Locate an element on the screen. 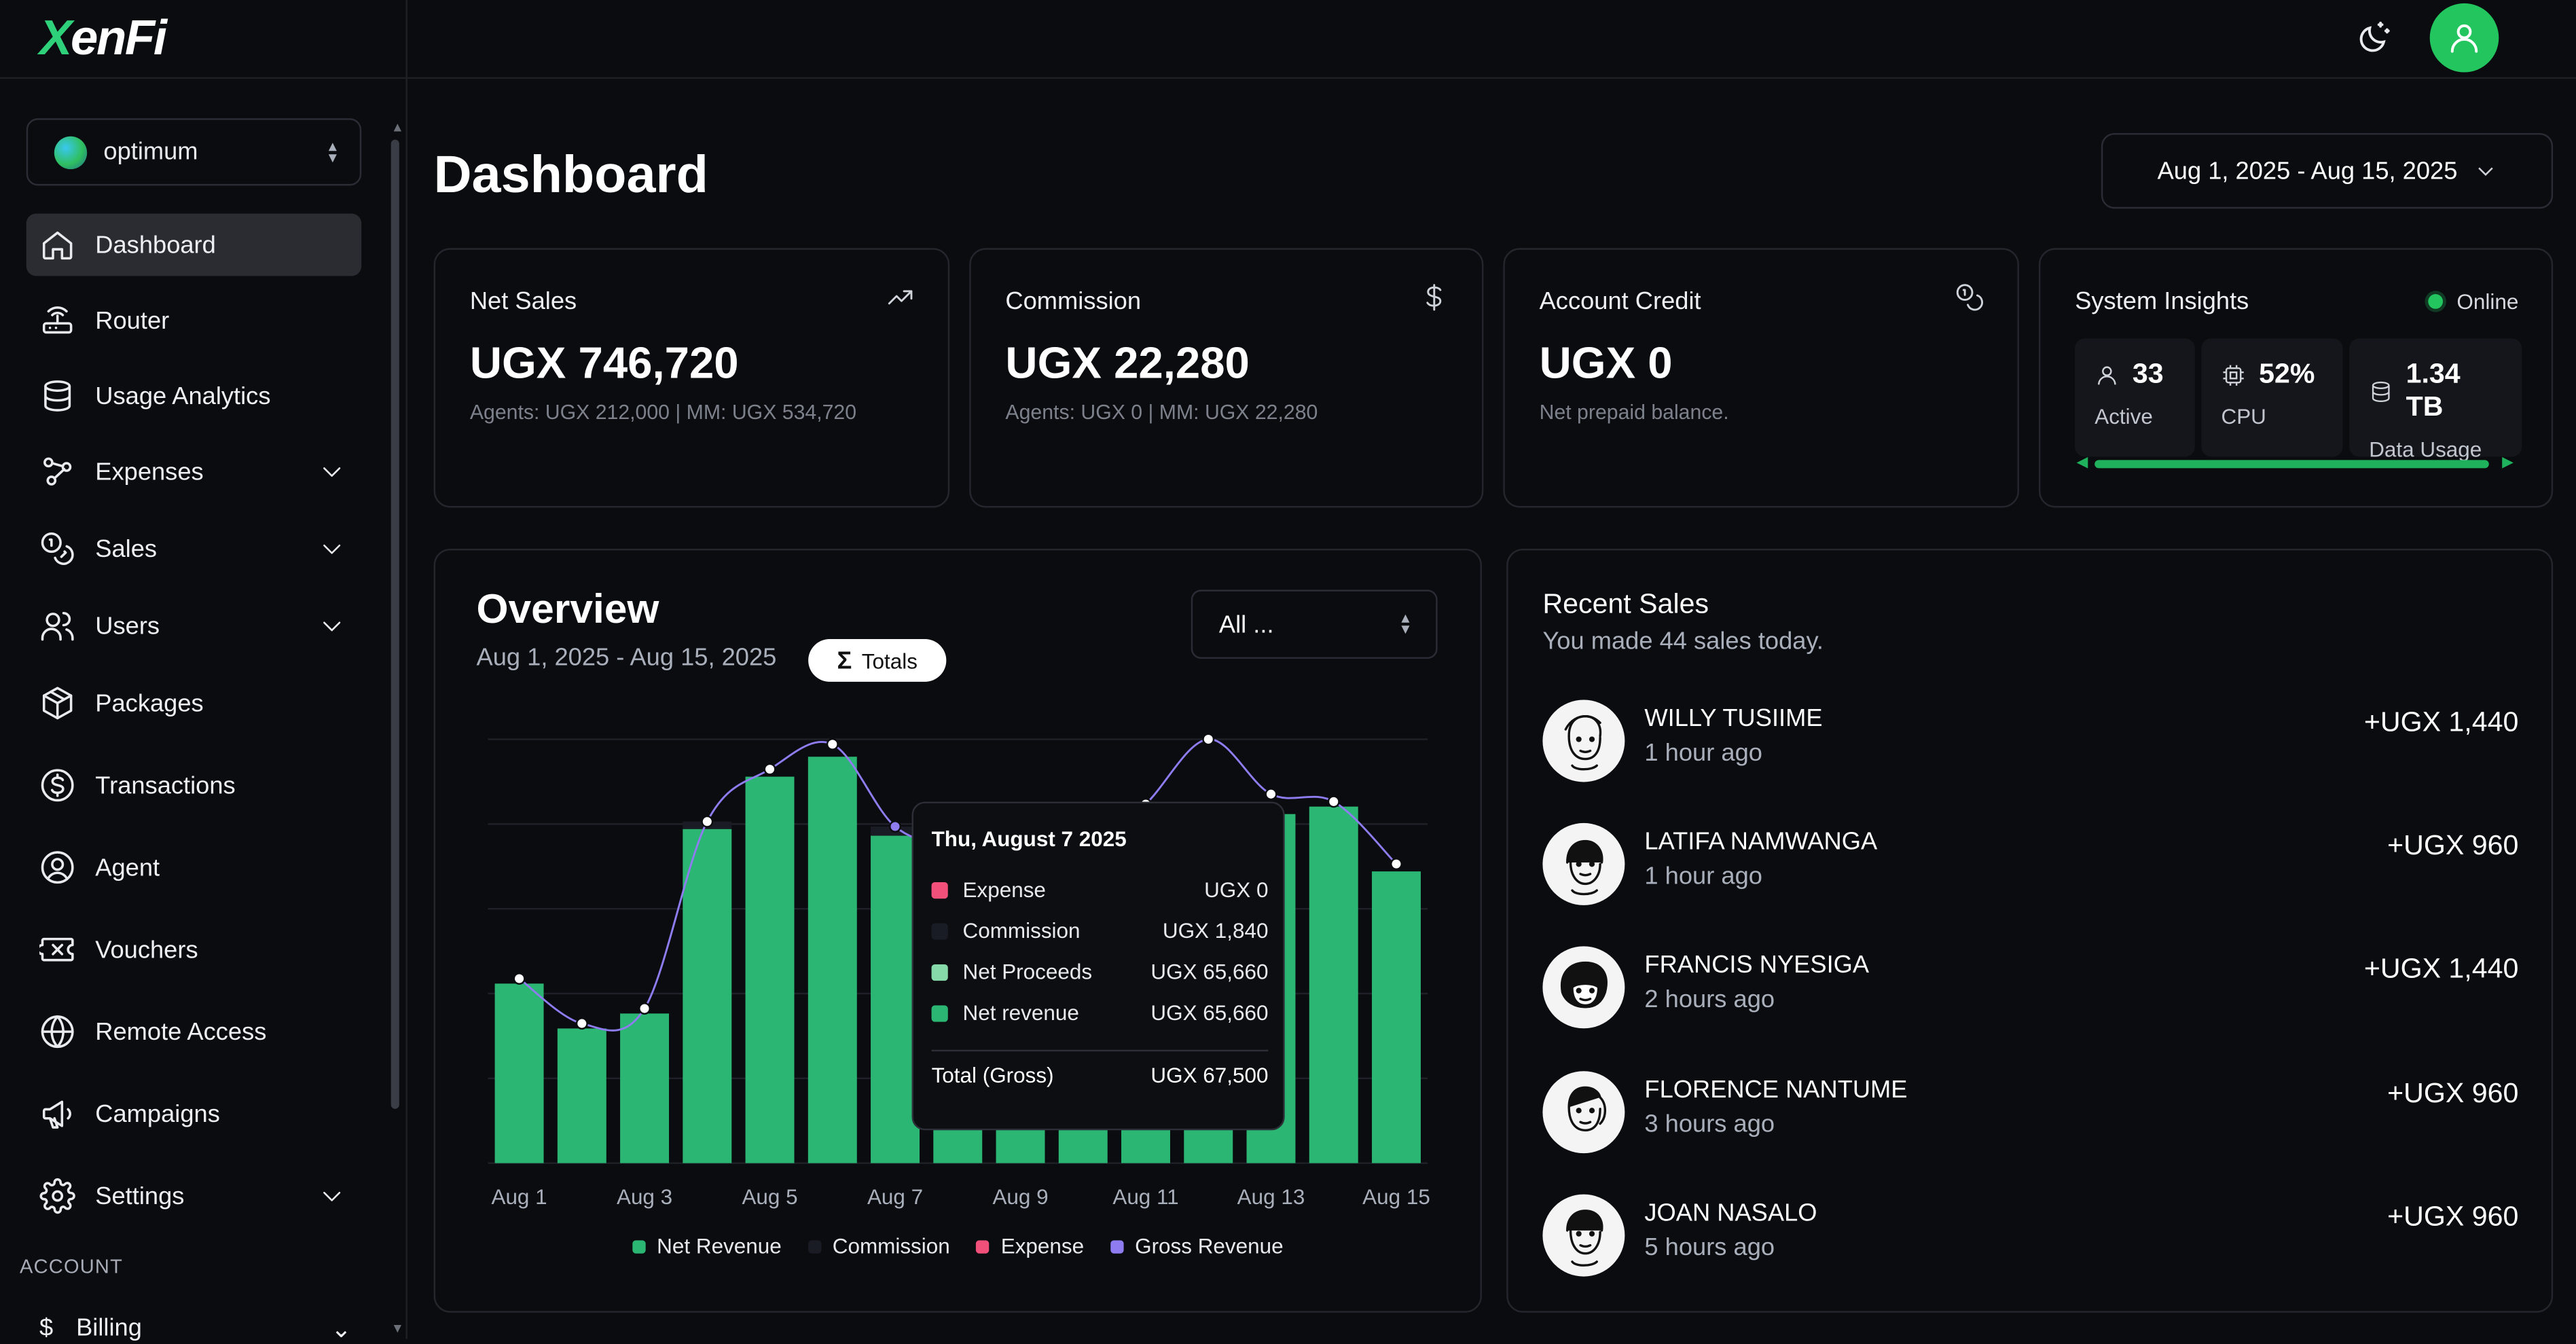  tooltip-row-net-revenue: Net revenue UGX 65,660 is located at coordinates (1099, 1012).